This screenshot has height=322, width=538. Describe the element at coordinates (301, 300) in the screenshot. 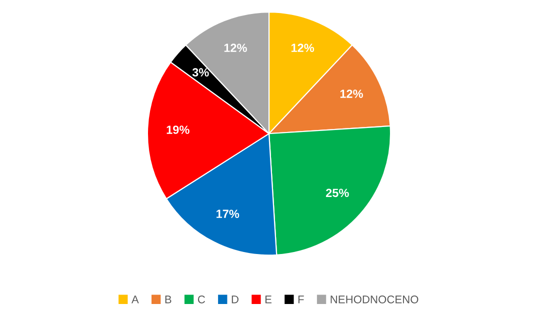

I see `legend-label: F` at that location.